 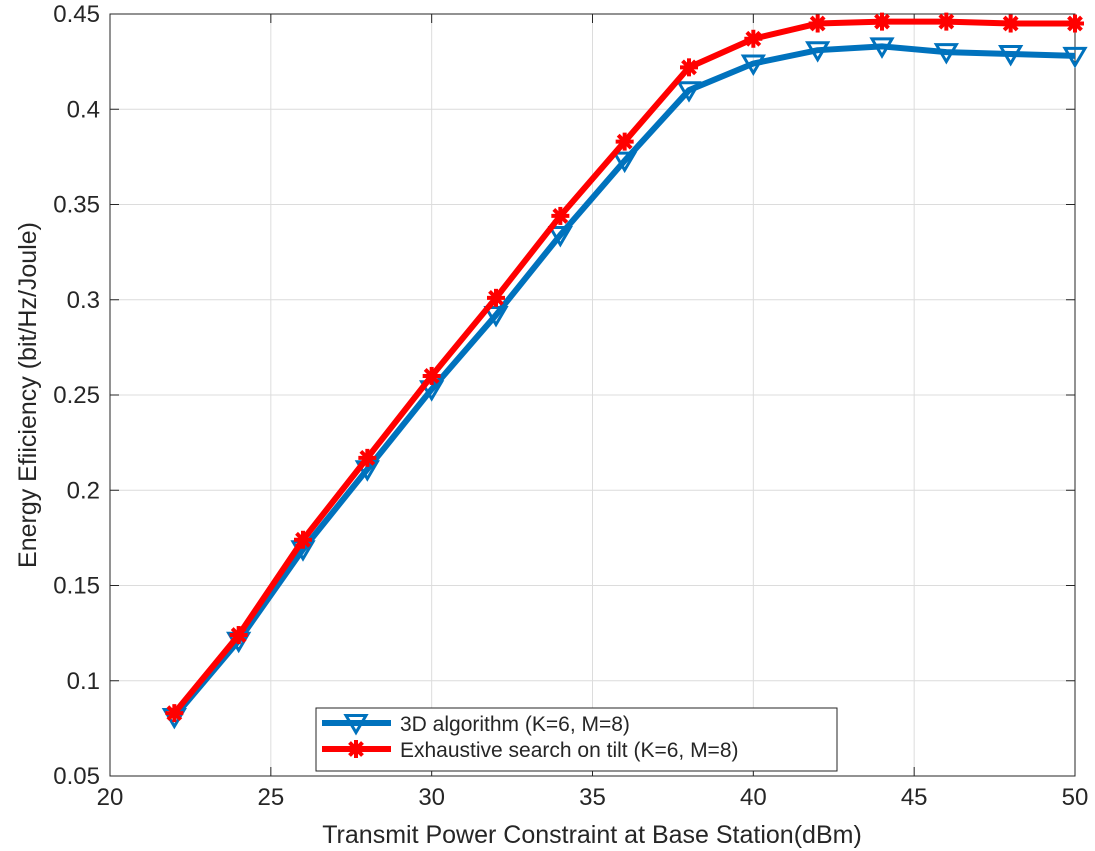 I want to click on y-tick-label: 0.15, so click(x=76, y=586).